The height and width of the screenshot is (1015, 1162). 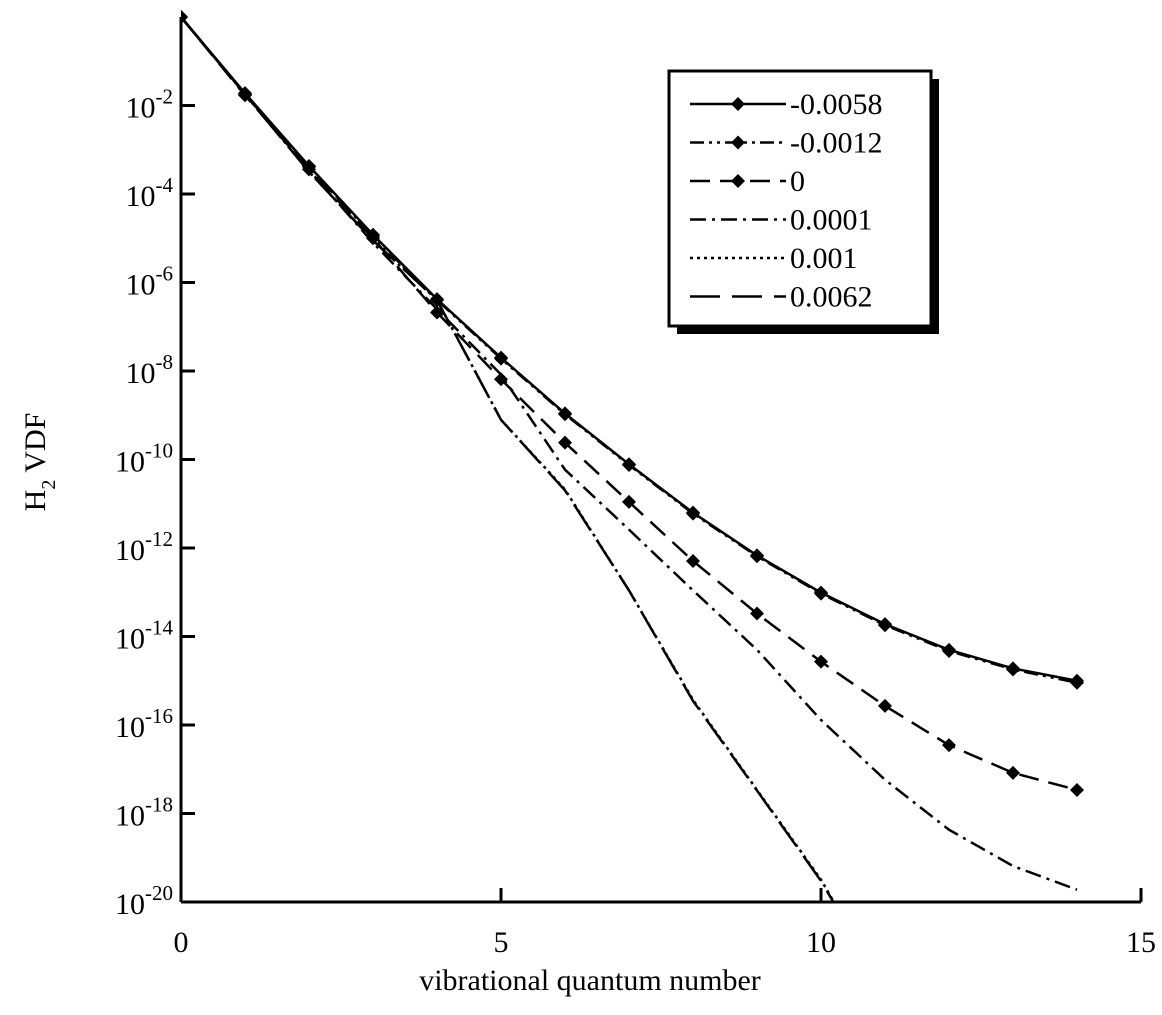 What do you see at coordinates (797, 181) in the screenshot?
I see `legend-label: 0` at bounding box center [797, 181].